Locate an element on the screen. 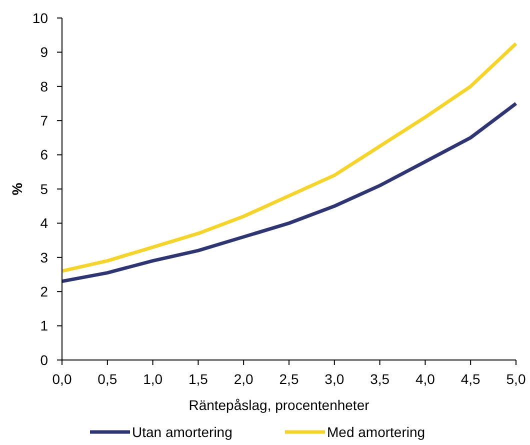 The height and width of the screenshot is (445, 530). x-tick-label: 5,0 is located at coordinates (516, 379).